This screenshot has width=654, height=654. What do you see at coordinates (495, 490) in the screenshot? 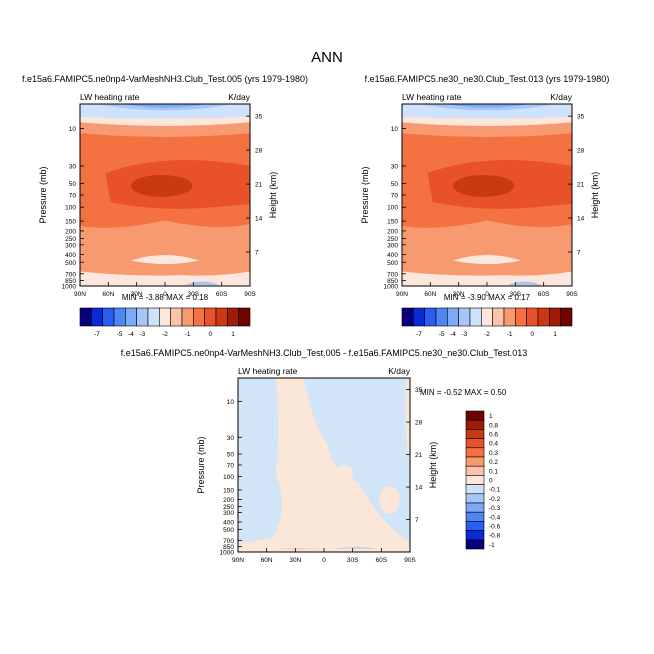
I see `colorbar-label: -0.1` at bounding box center [495, 490].